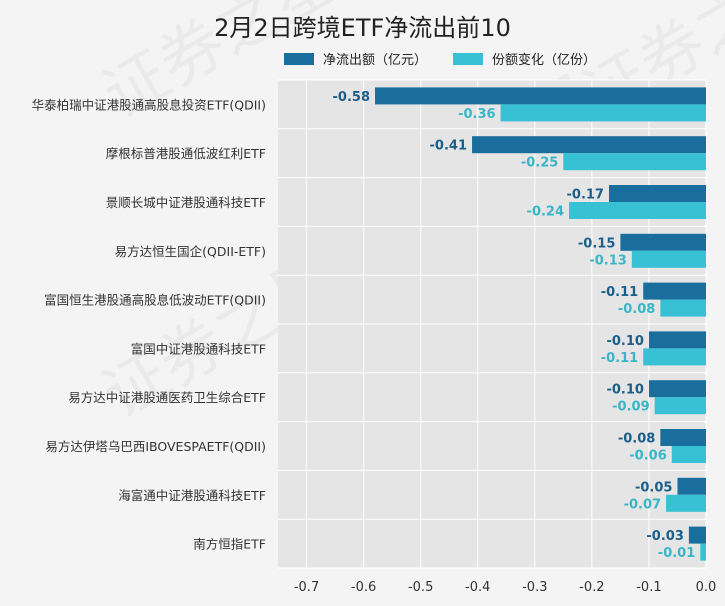 The height and width of the screenshot is (606, 725). I want to click on data-label-net-outflow: -0.11, so click(619, 292).